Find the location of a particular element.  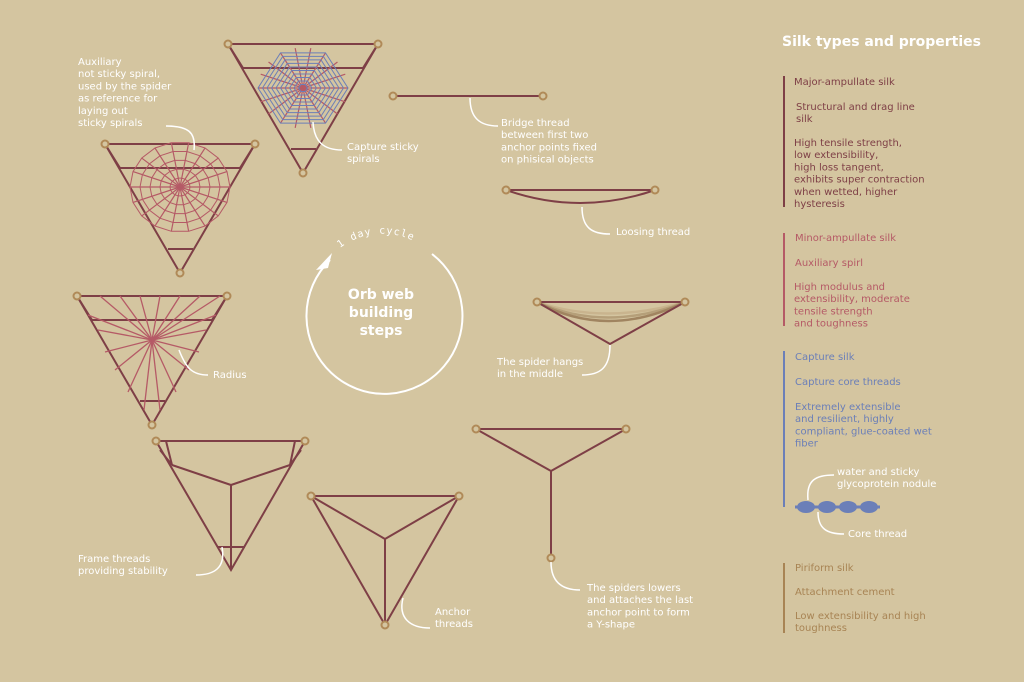

label-spider-hangs: The spider hangs in the middle is located at coordinates (539, 368).